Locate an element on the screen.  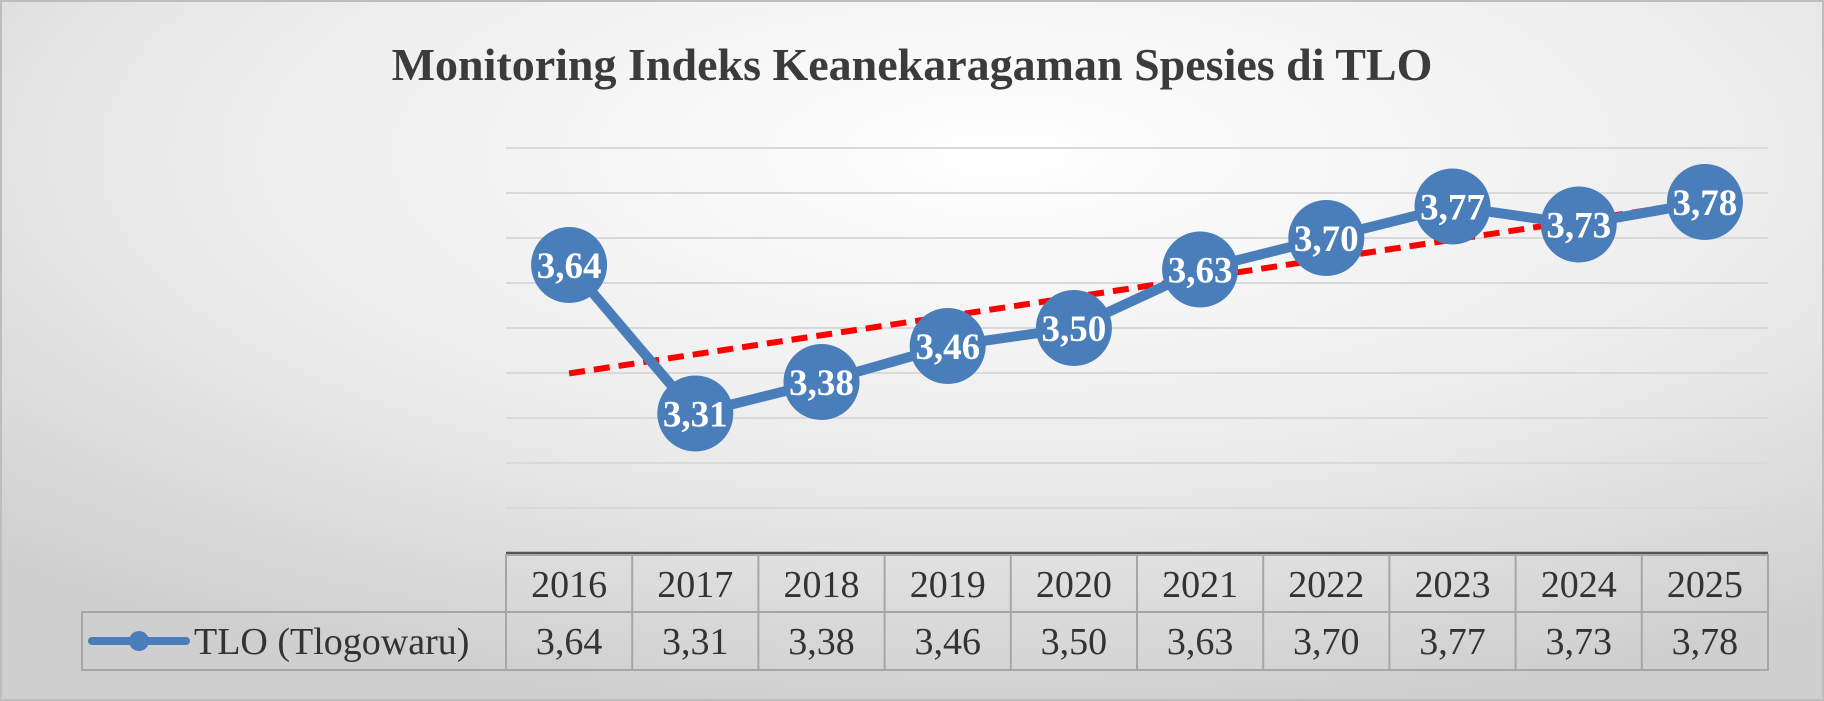
data-label: 3,77 is located at coordinates (1452, 208).